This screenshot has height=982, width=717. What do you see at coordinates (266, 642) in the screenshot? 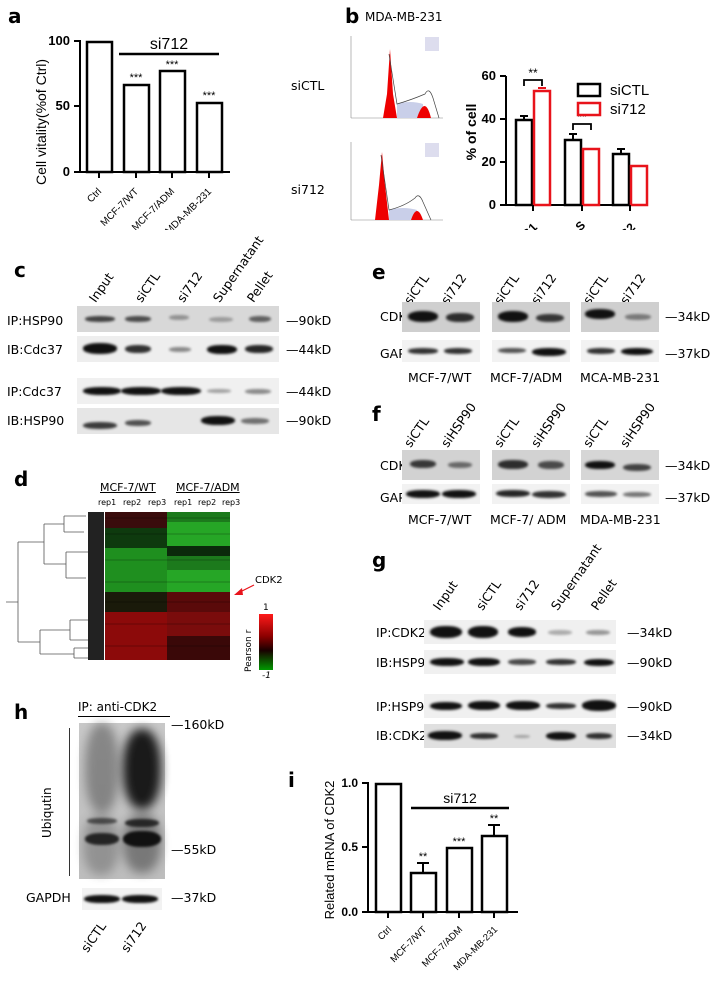
I see `colorbar` at bounding box center [266, 642].